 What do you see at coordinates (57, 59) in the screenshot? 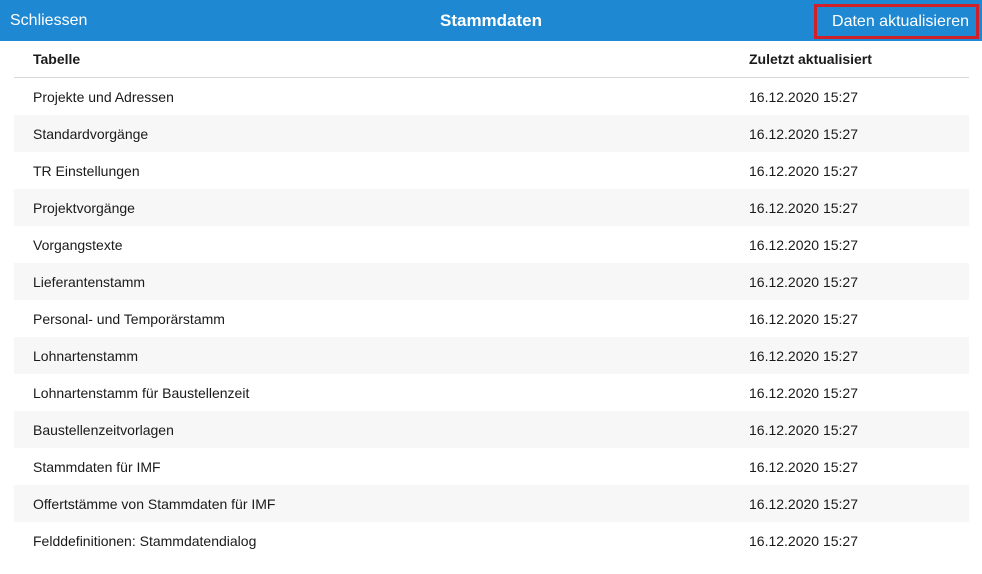
I see `column-header-table: Tabelle` at bounding box center [57, 59].